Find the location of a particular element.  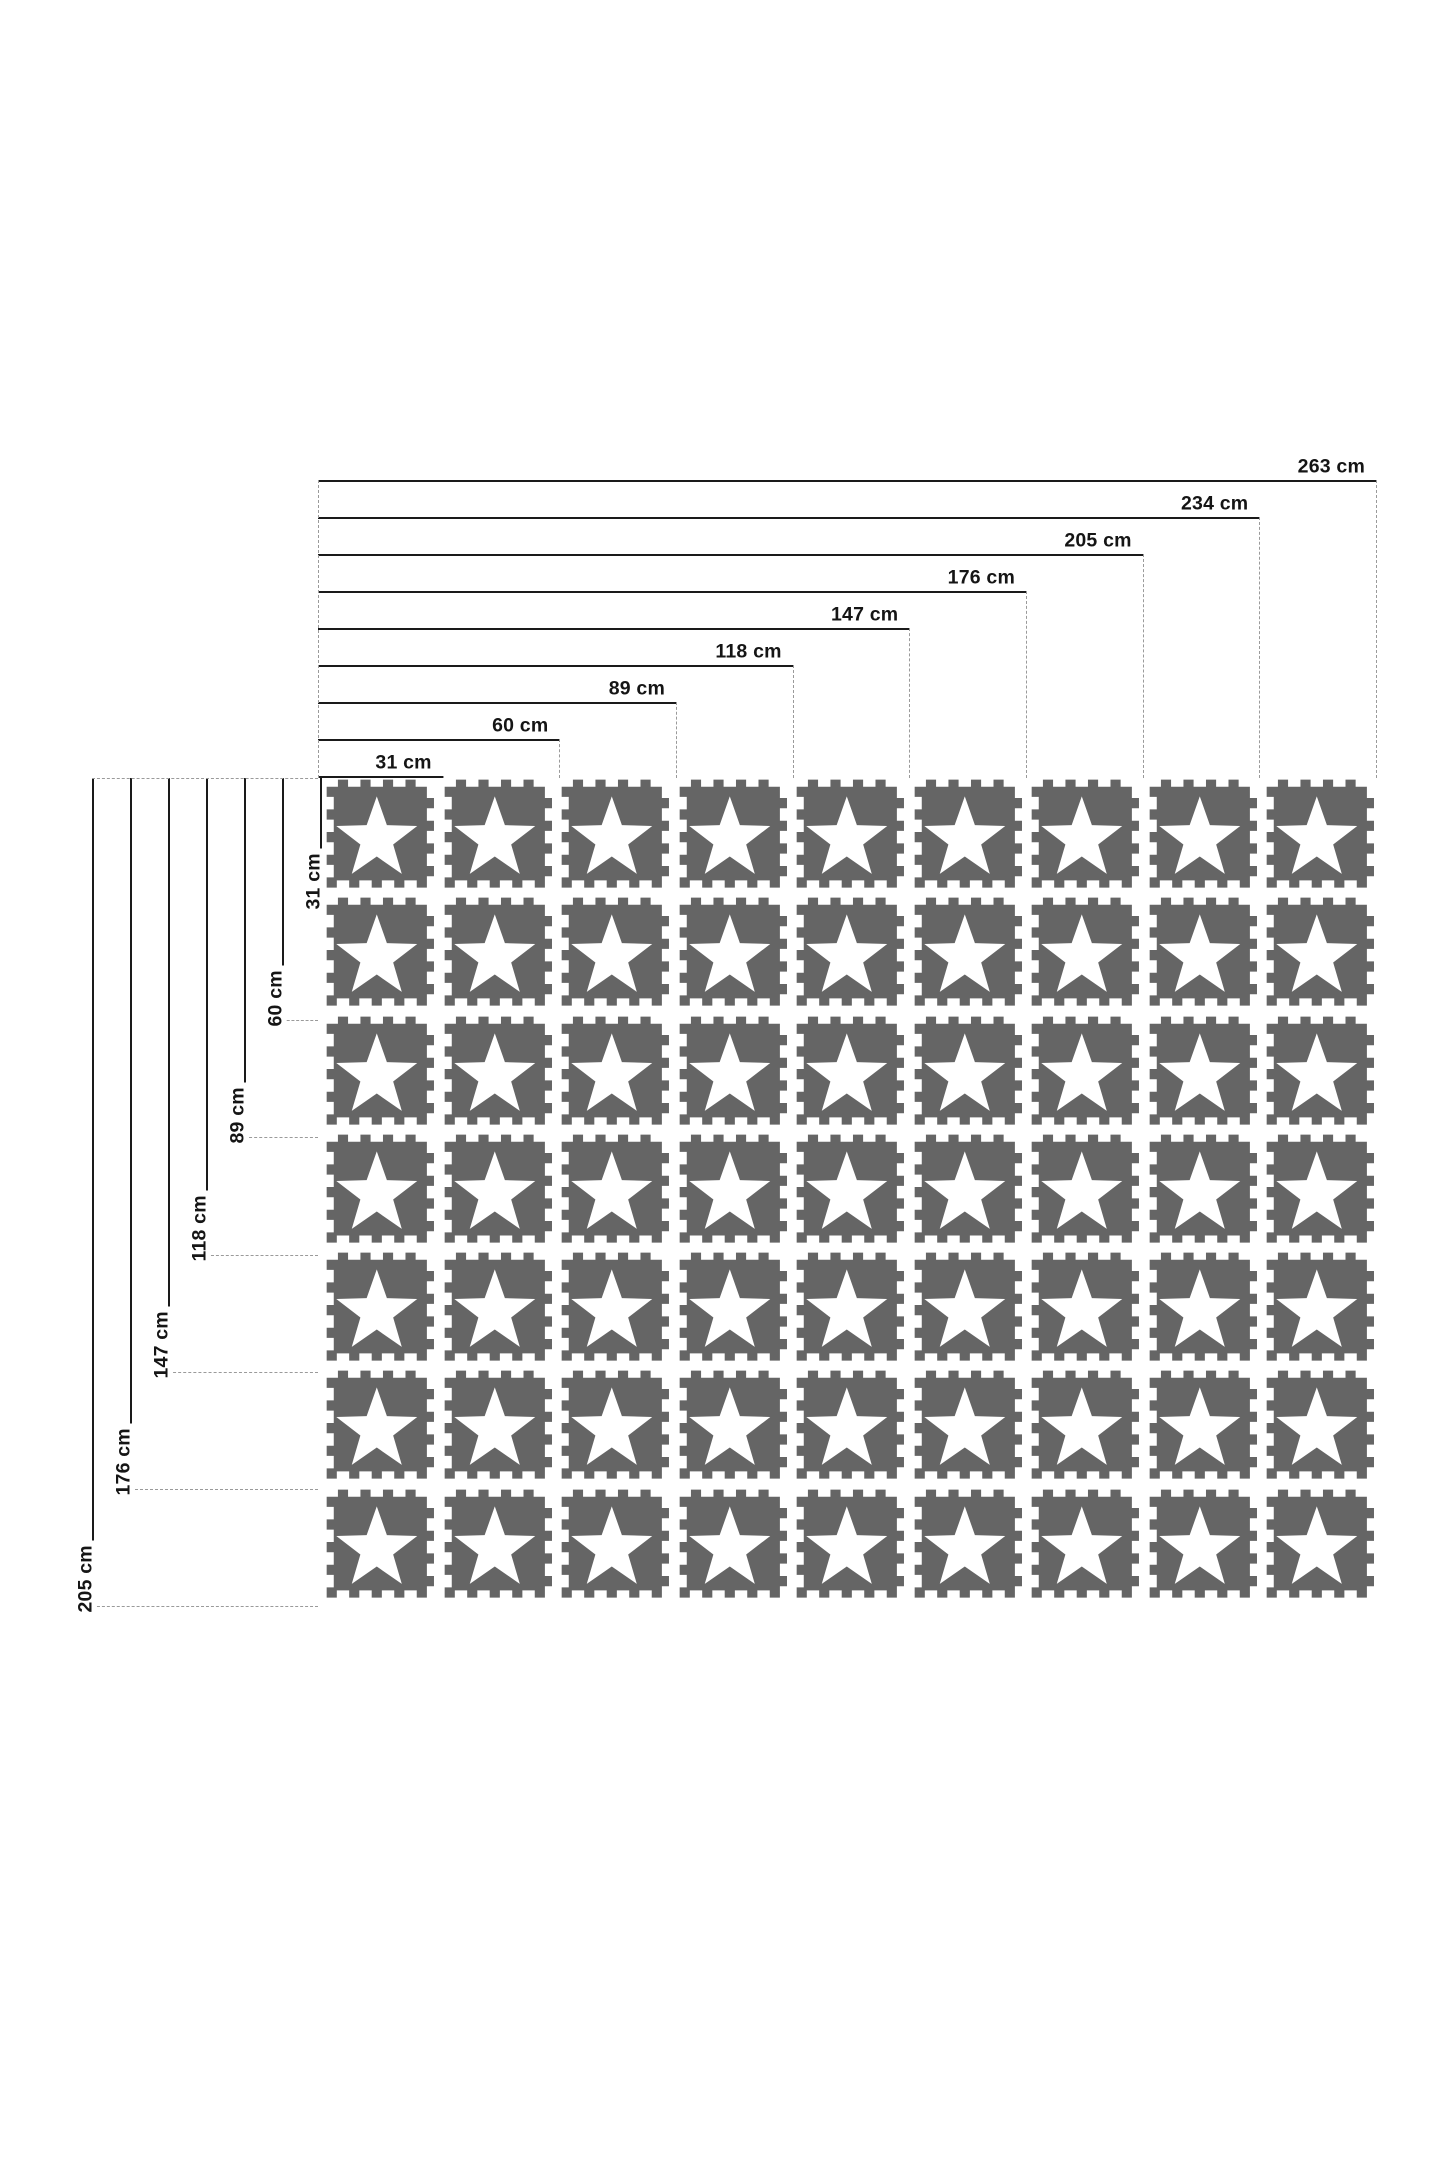

vertical-dimension-label: 60 cm is located at coordinates (276, 998).